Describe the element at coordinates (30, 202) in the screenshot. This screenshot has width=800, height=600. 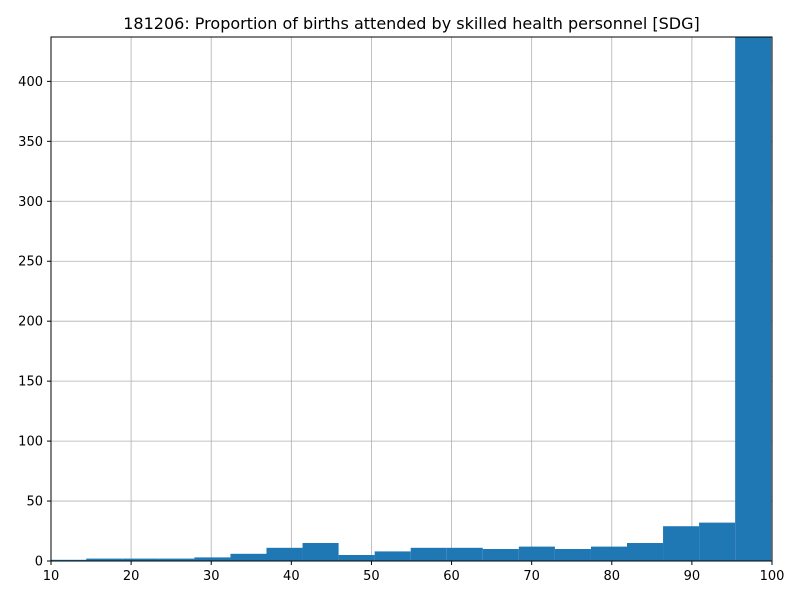
I see `y-tick-label: 300` at that location.